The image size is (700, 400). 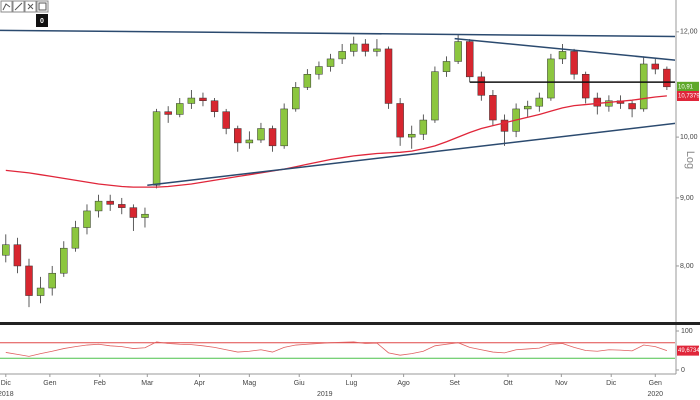 I want to click on x-tick-label: Giu, so click(x=299, y=383).